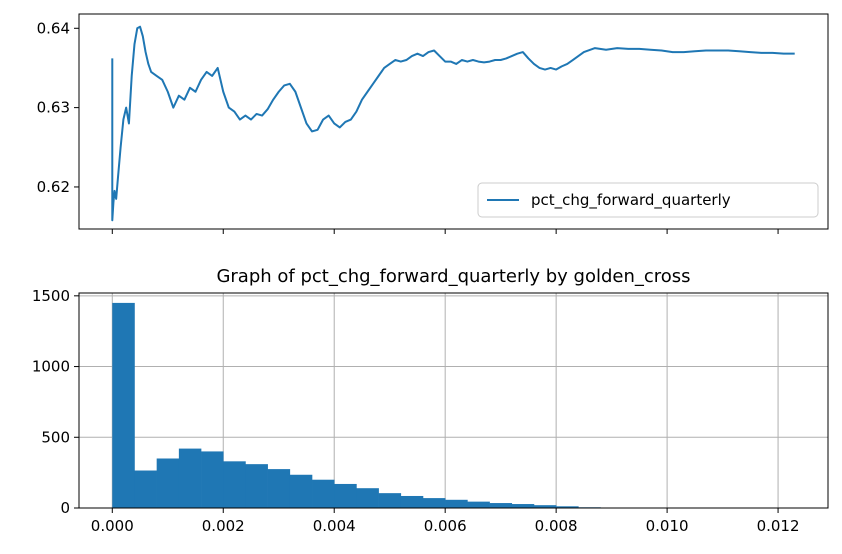 The height and width of the screenshot is (554, 842). I want to click on x-tick-label: 0.010, so click(667, 526).